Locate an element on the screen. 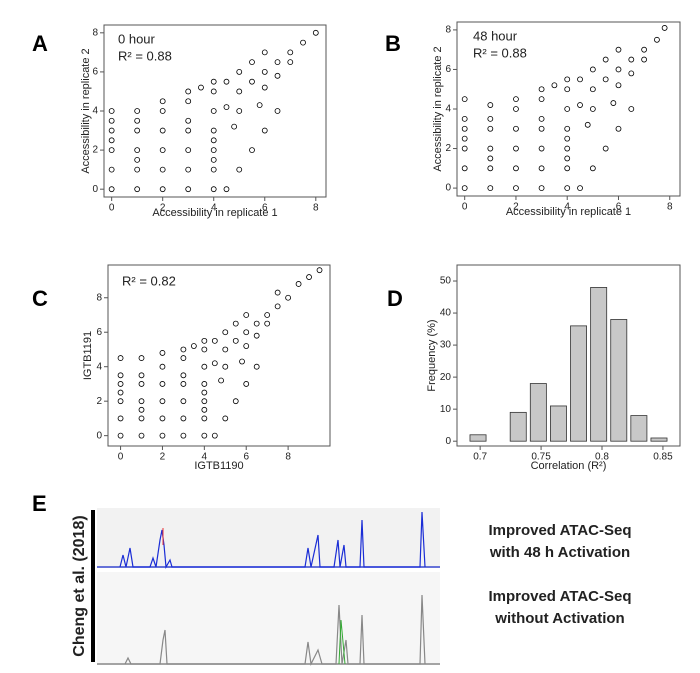 This screenshot has width=700, height=673. x-tick-label: 0.8 is located at coordinates (602, 457).